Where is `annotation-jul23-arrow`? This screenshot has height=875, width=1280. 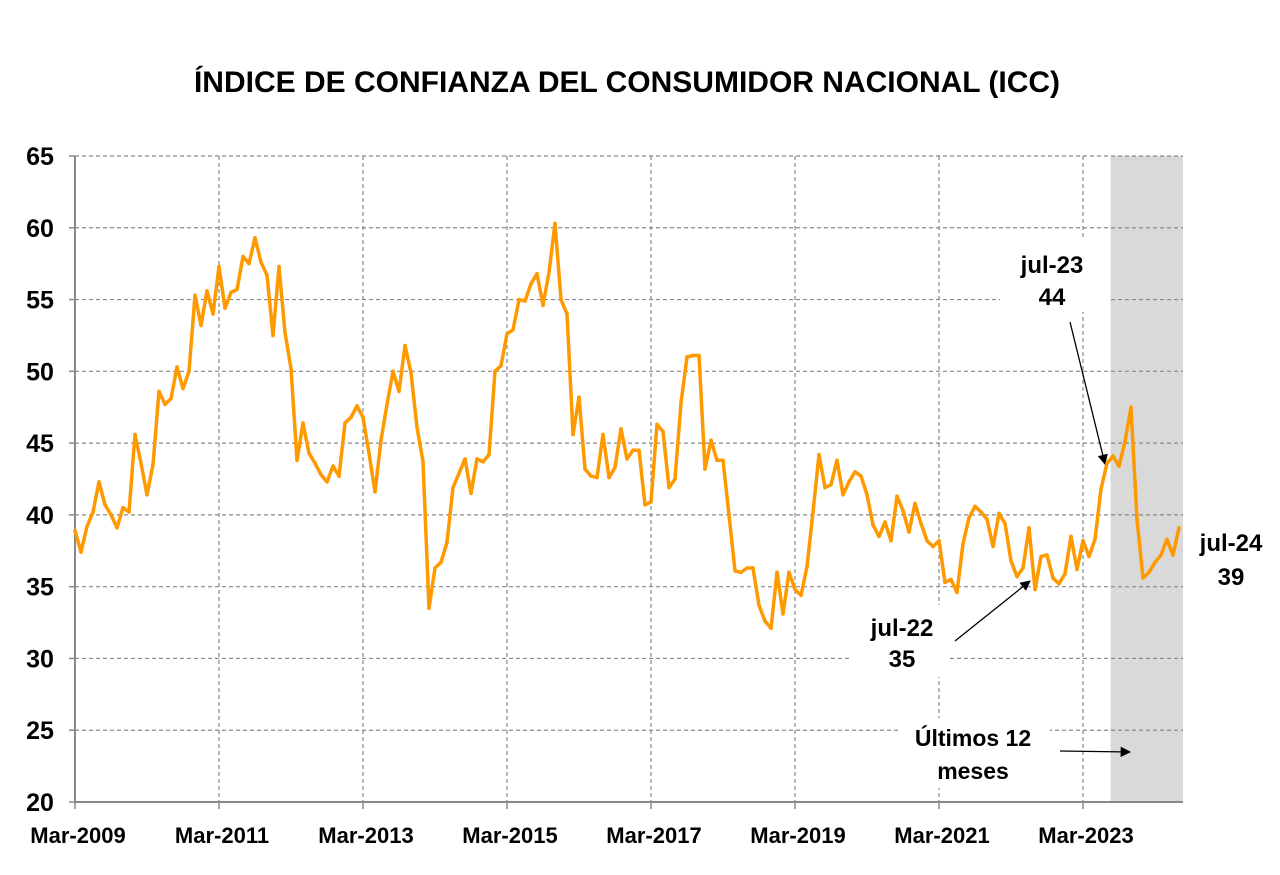
annotation-jul23-arrow is located at coordinates (1088, 393).